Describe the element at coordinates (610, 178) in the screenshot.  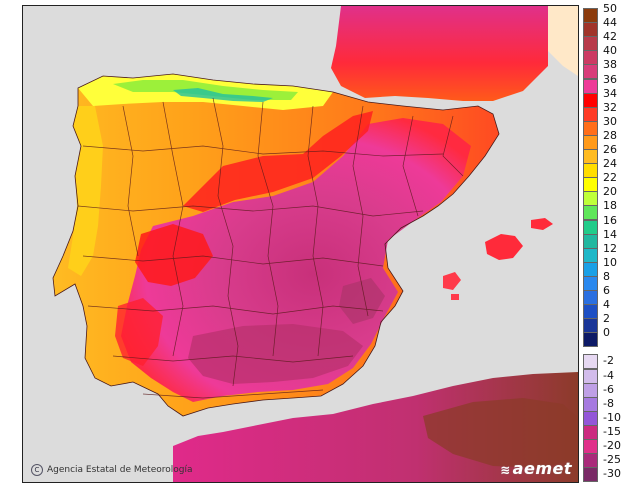
I see `legend-label: 22` at that location.